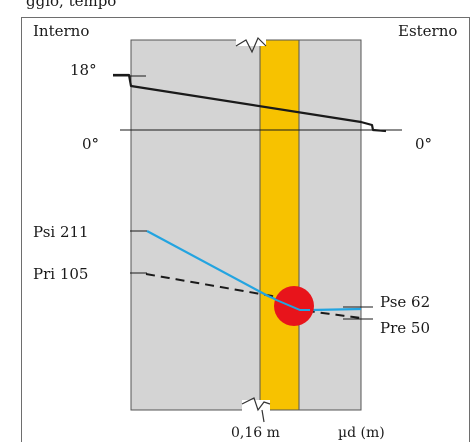  I want to click on top-break-symbol, so click(251, 41).